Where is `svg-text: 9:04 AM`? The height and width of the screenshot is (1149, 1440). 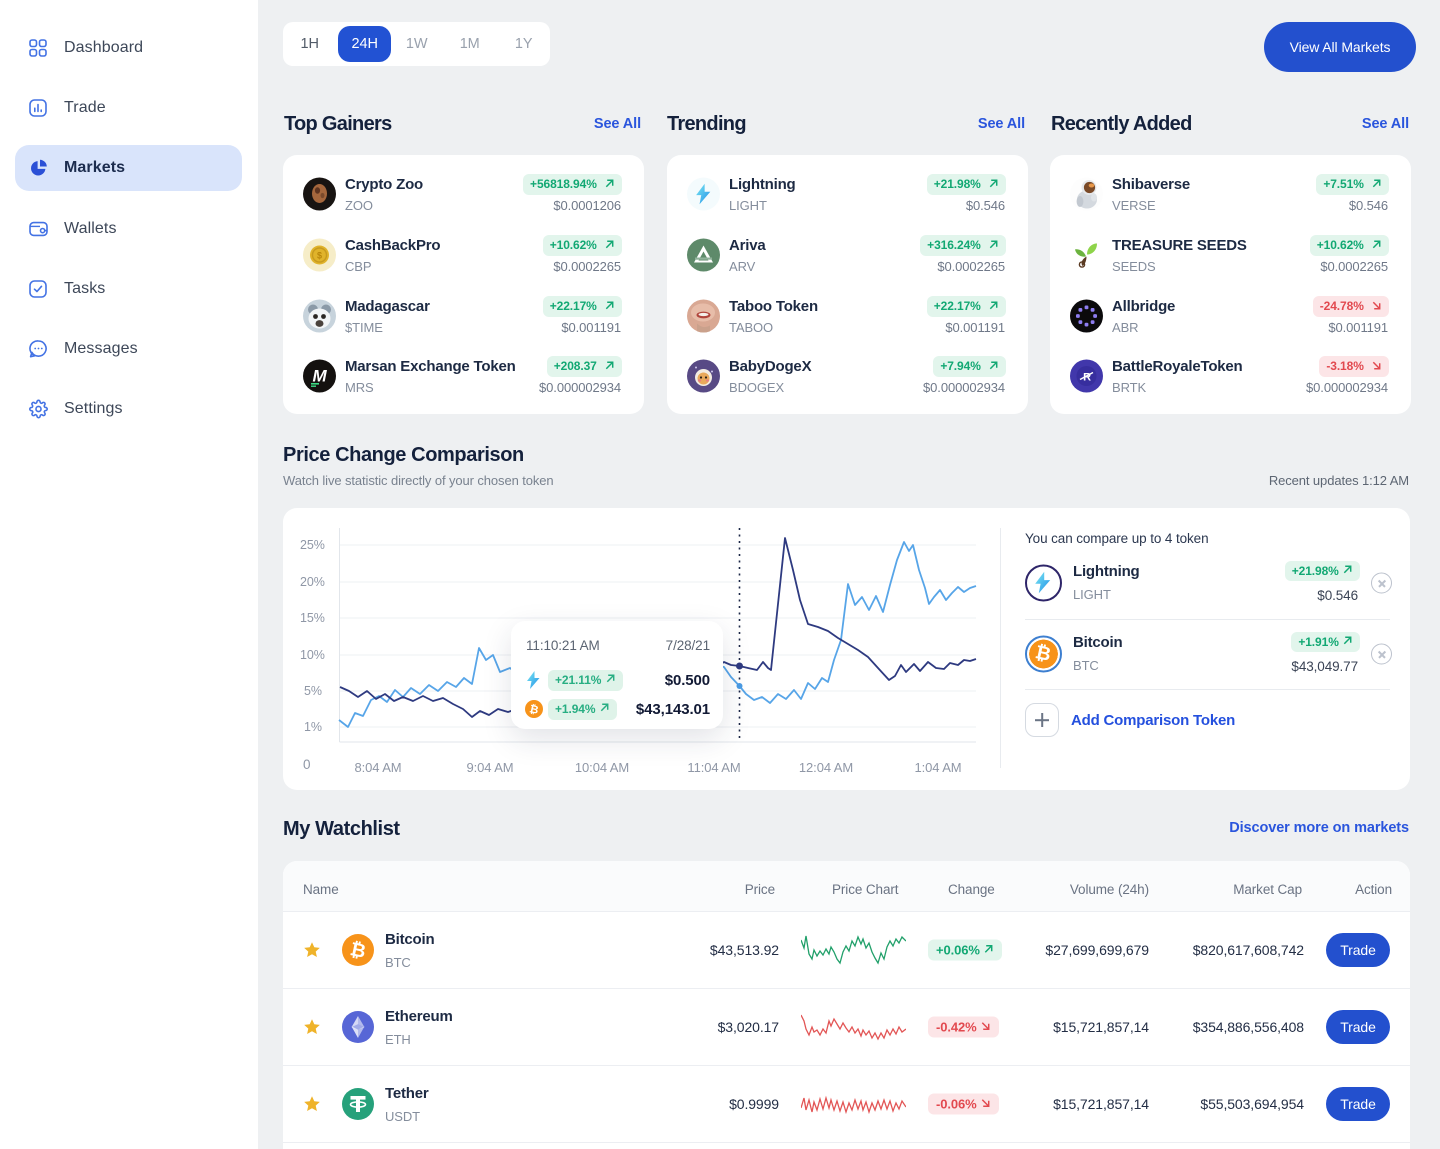 svg-text: 9:04 AM is located at coordinates (490, 767).